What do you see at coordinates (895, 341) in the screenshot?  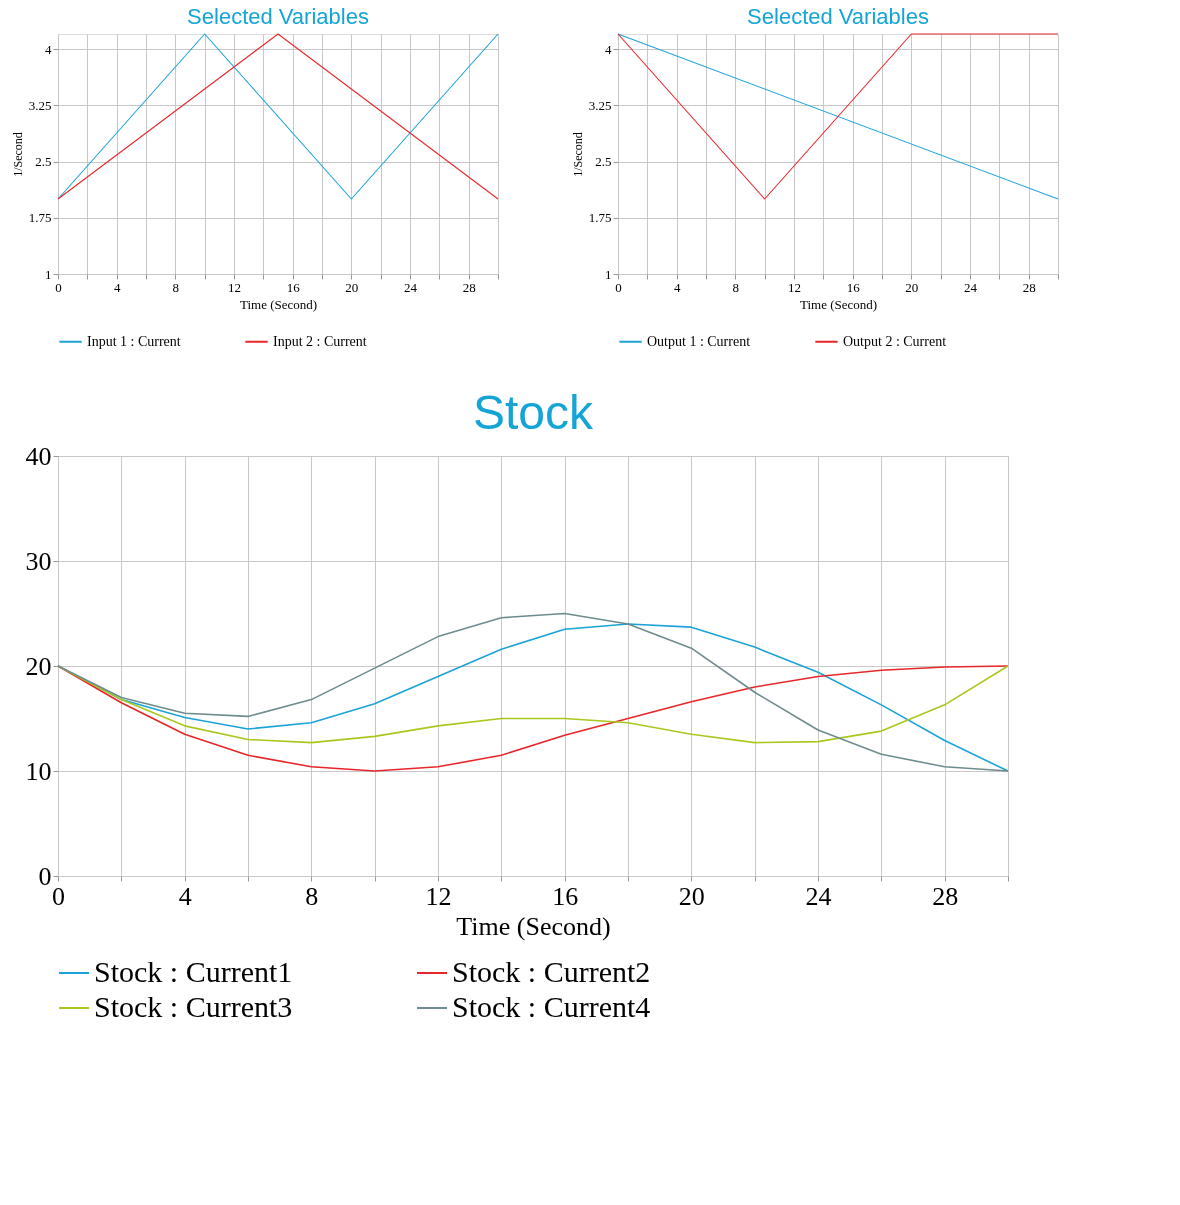 I see `legend-label: Output 2 : Current` at bounding box center [895, 341].